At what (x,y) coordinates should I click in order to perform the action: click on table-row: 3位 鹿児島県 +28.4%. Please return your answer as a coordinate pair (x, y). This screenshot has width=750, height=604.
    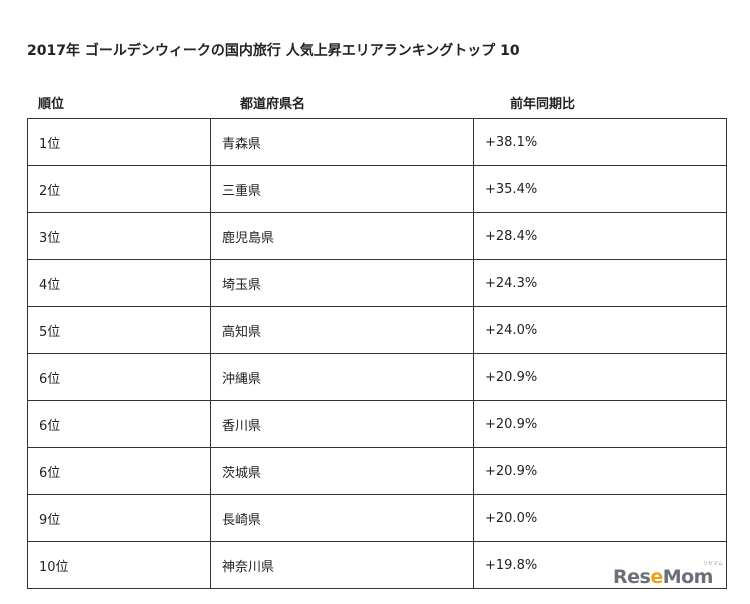
    Looking at the image, I should click on (377, 236).